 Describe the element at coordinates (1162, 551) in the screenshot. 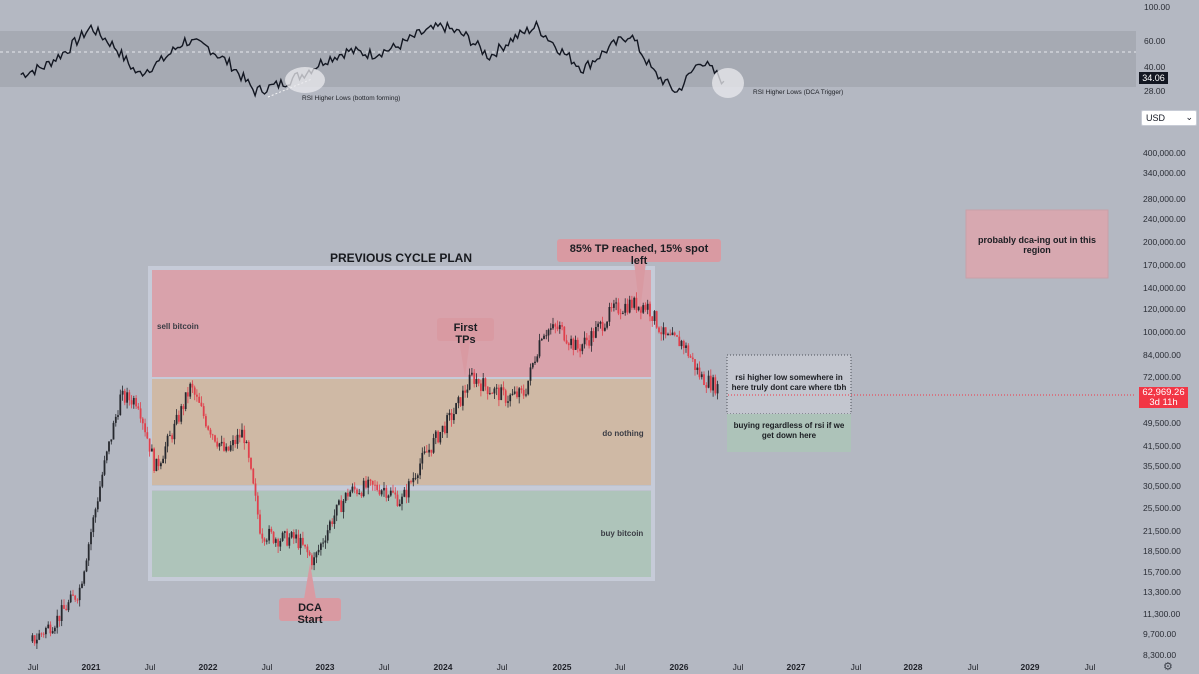

I see `price-tick-label: 18,500.00` at that location.